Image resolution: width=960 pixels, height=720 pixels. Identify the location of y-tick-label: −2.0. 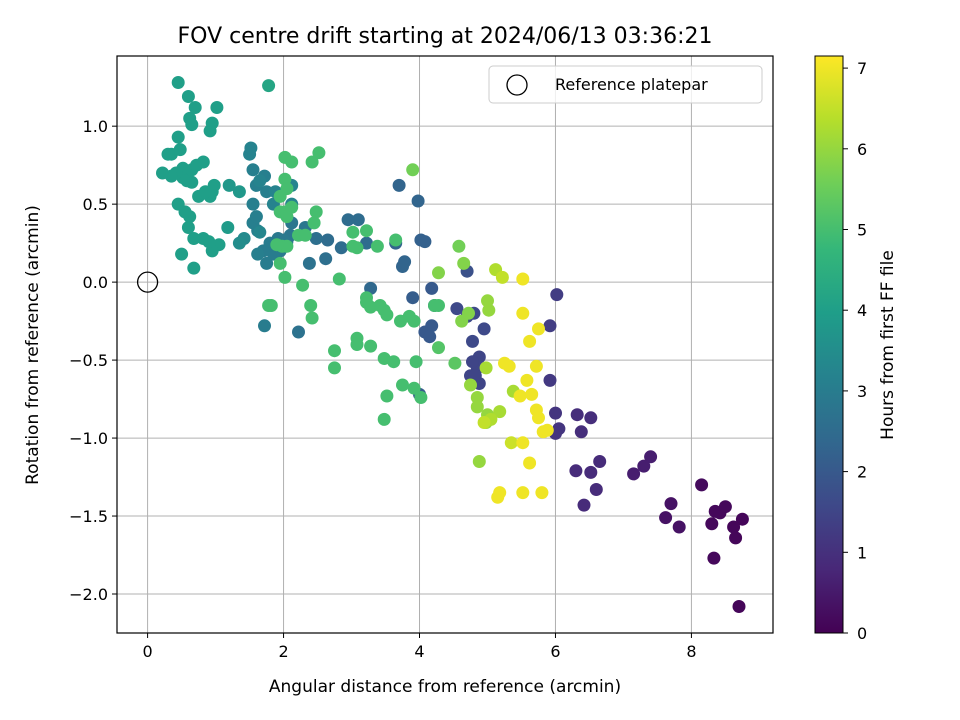
(88, 594).